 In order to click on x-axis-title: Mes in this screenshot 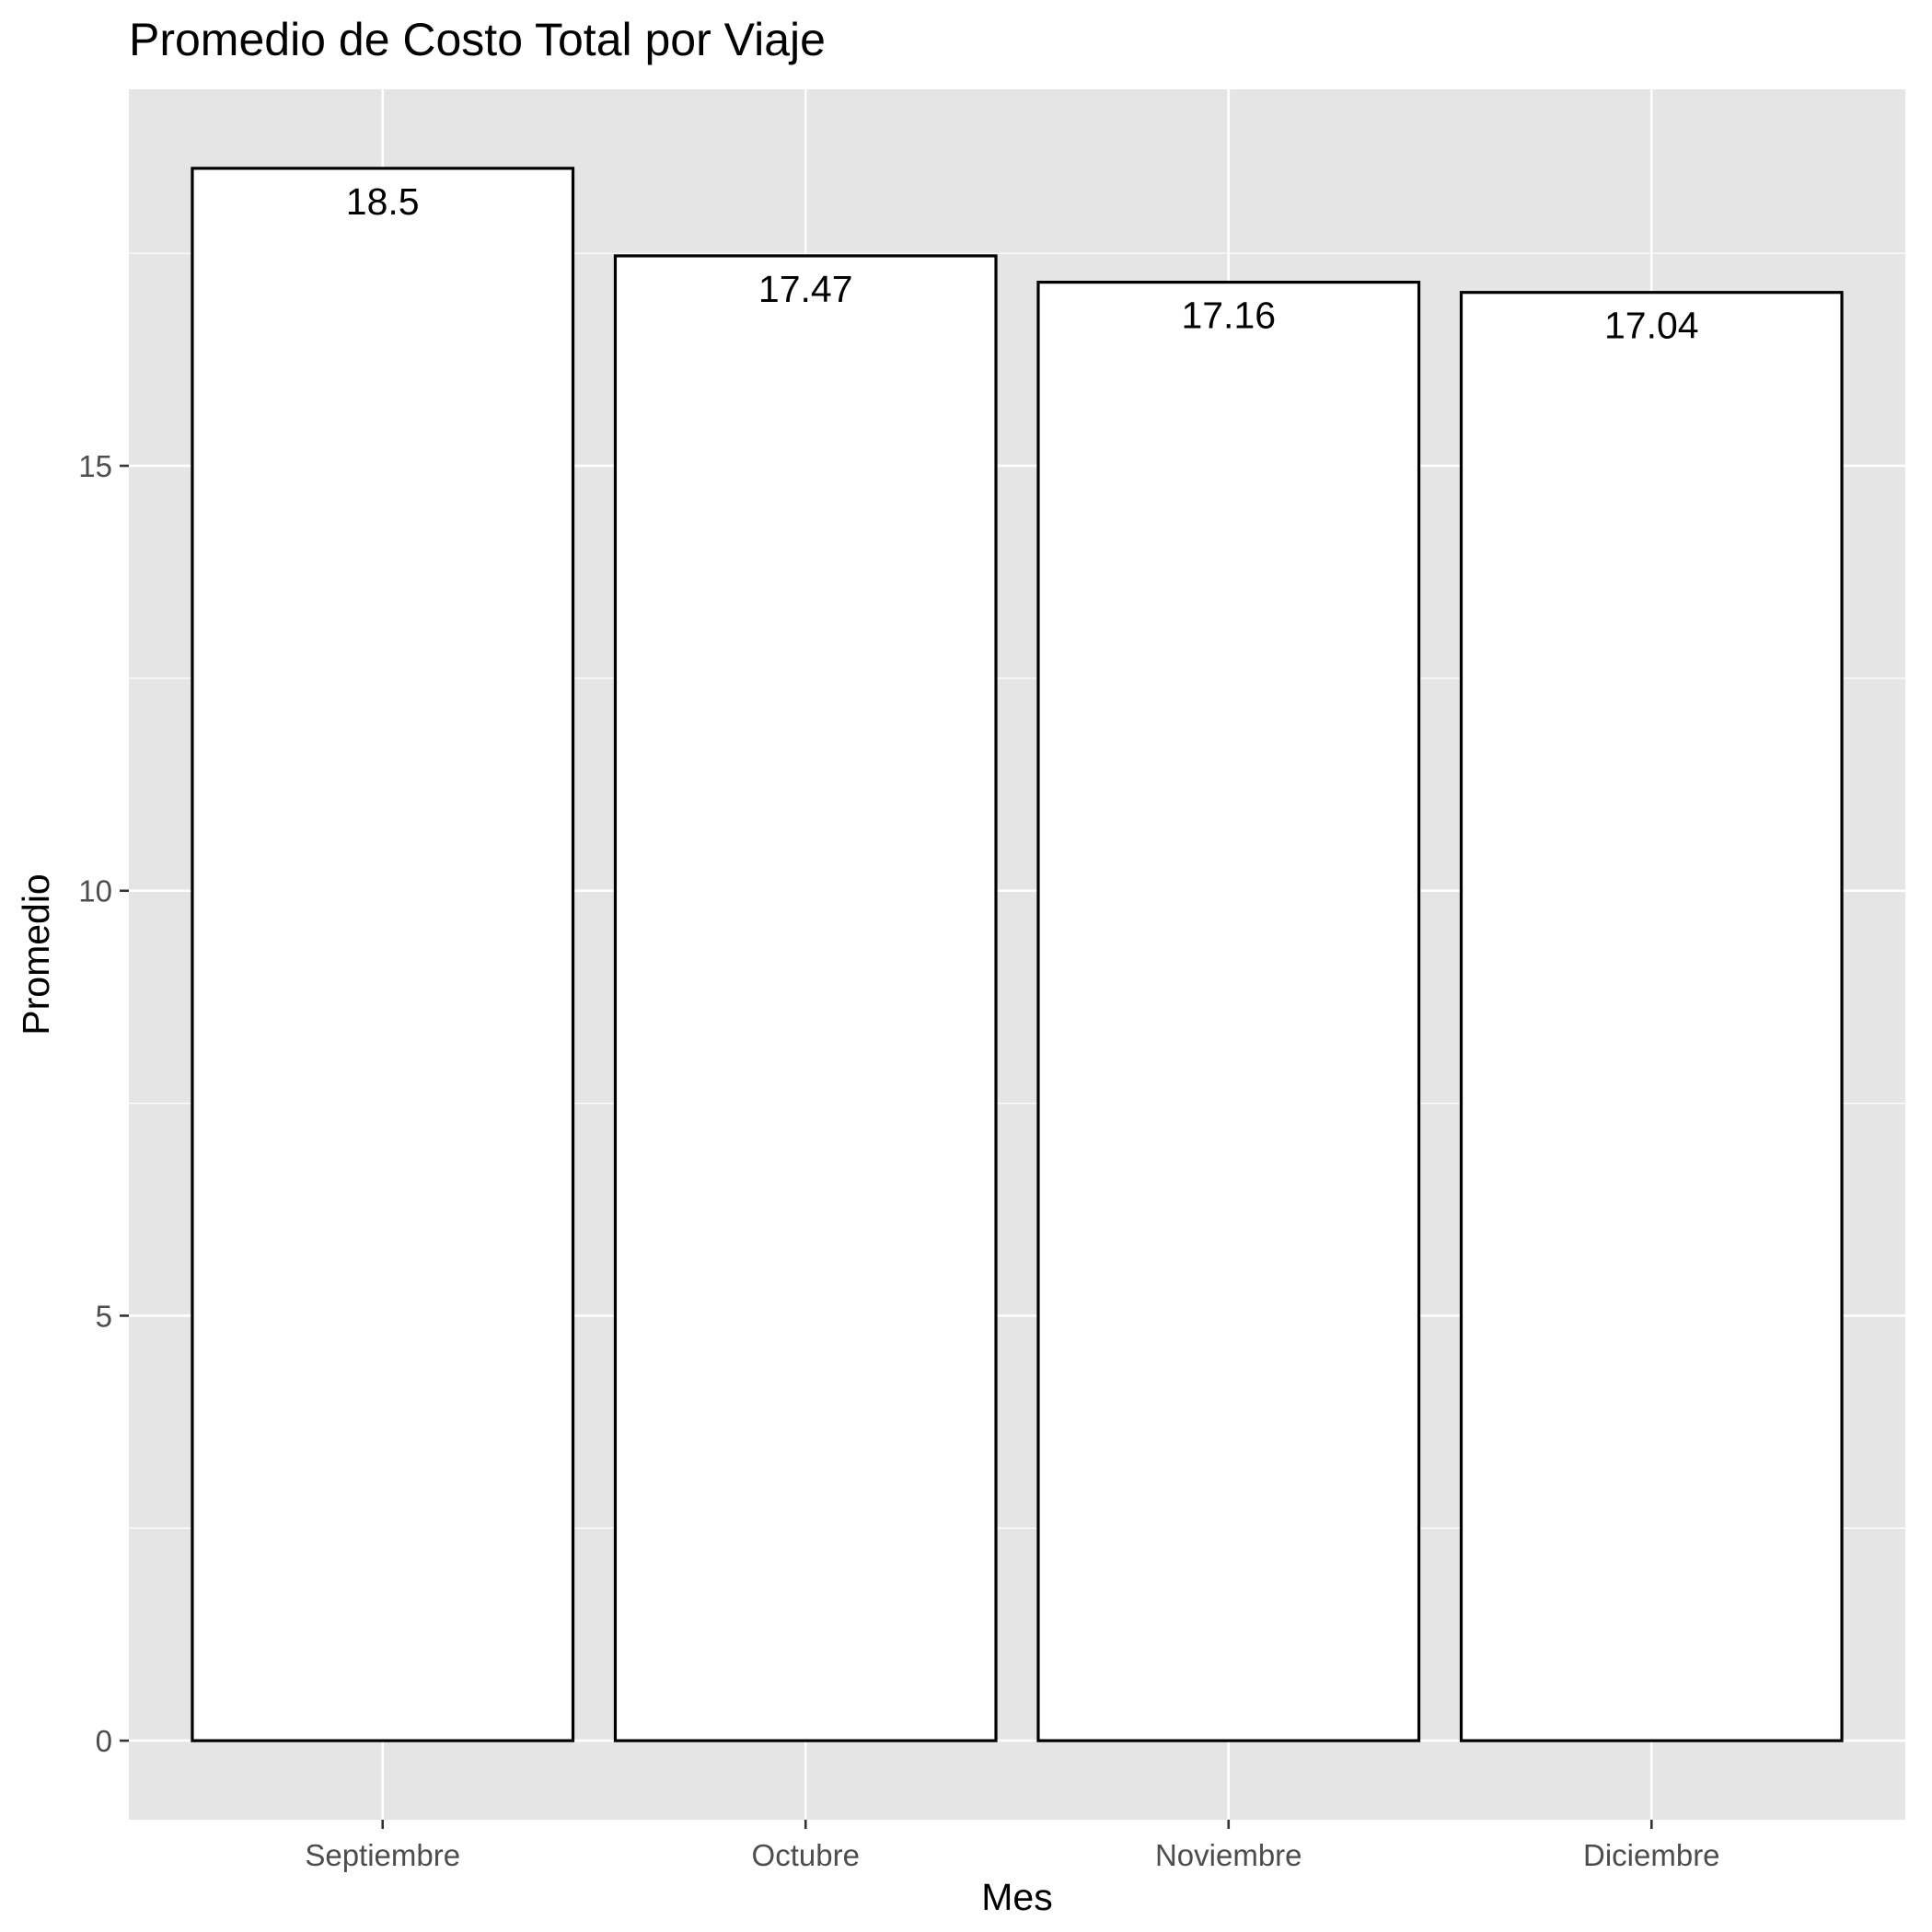, I will do `click(1017, 1897)`.